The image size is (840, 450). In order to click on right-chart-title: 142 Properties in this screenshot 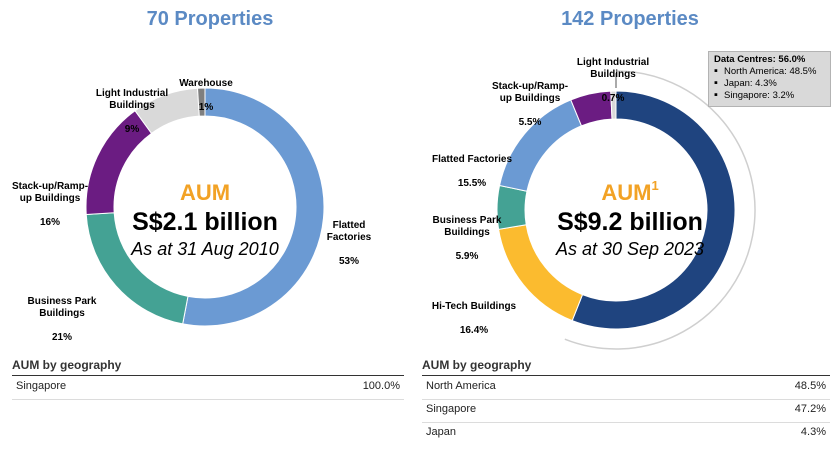, I will do `click(630, 19)`.